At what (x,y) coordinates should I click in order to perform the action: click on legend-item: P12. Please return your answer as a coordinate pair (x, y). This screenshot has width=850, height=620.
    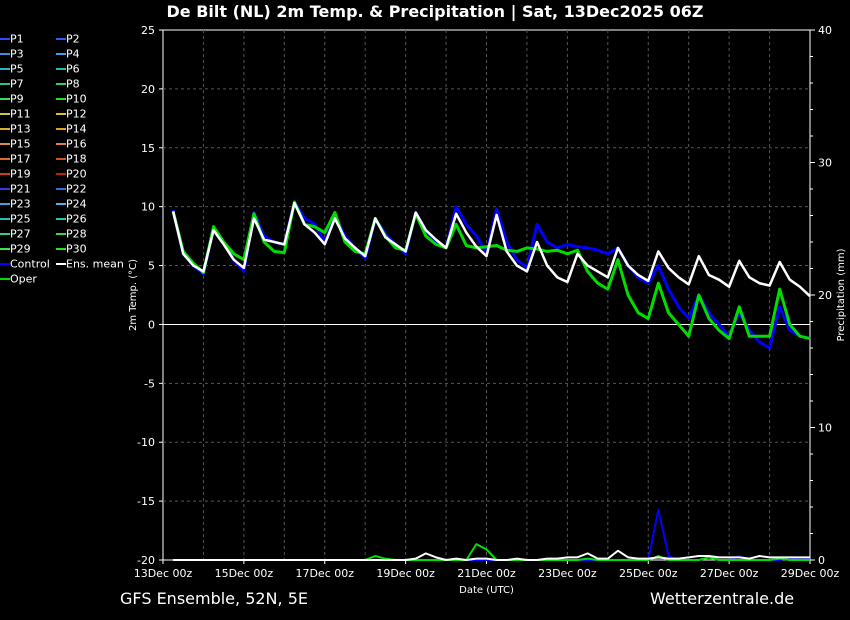
    Looking at the image, I should click on (71, 113).